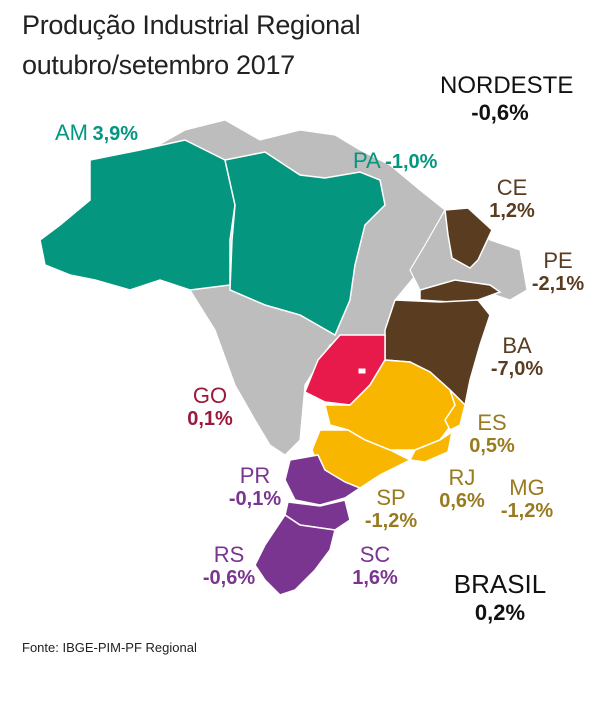 The height and width of the screenshot is (701, 601). What do you see at coordinates (375, 578) in the screenshot?
I see `state-value: 1,6%` at bounding box center [375, 578].